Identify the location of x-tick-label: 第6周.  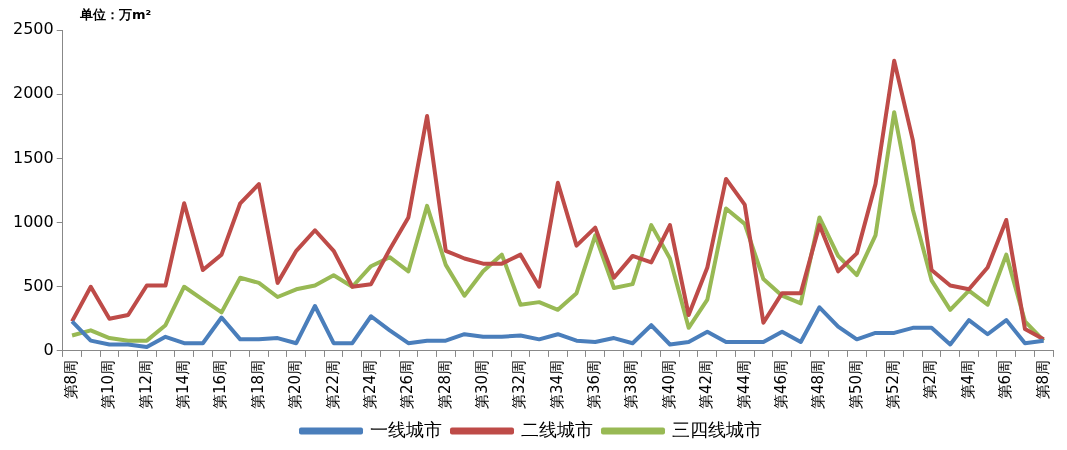
(1005, 379).